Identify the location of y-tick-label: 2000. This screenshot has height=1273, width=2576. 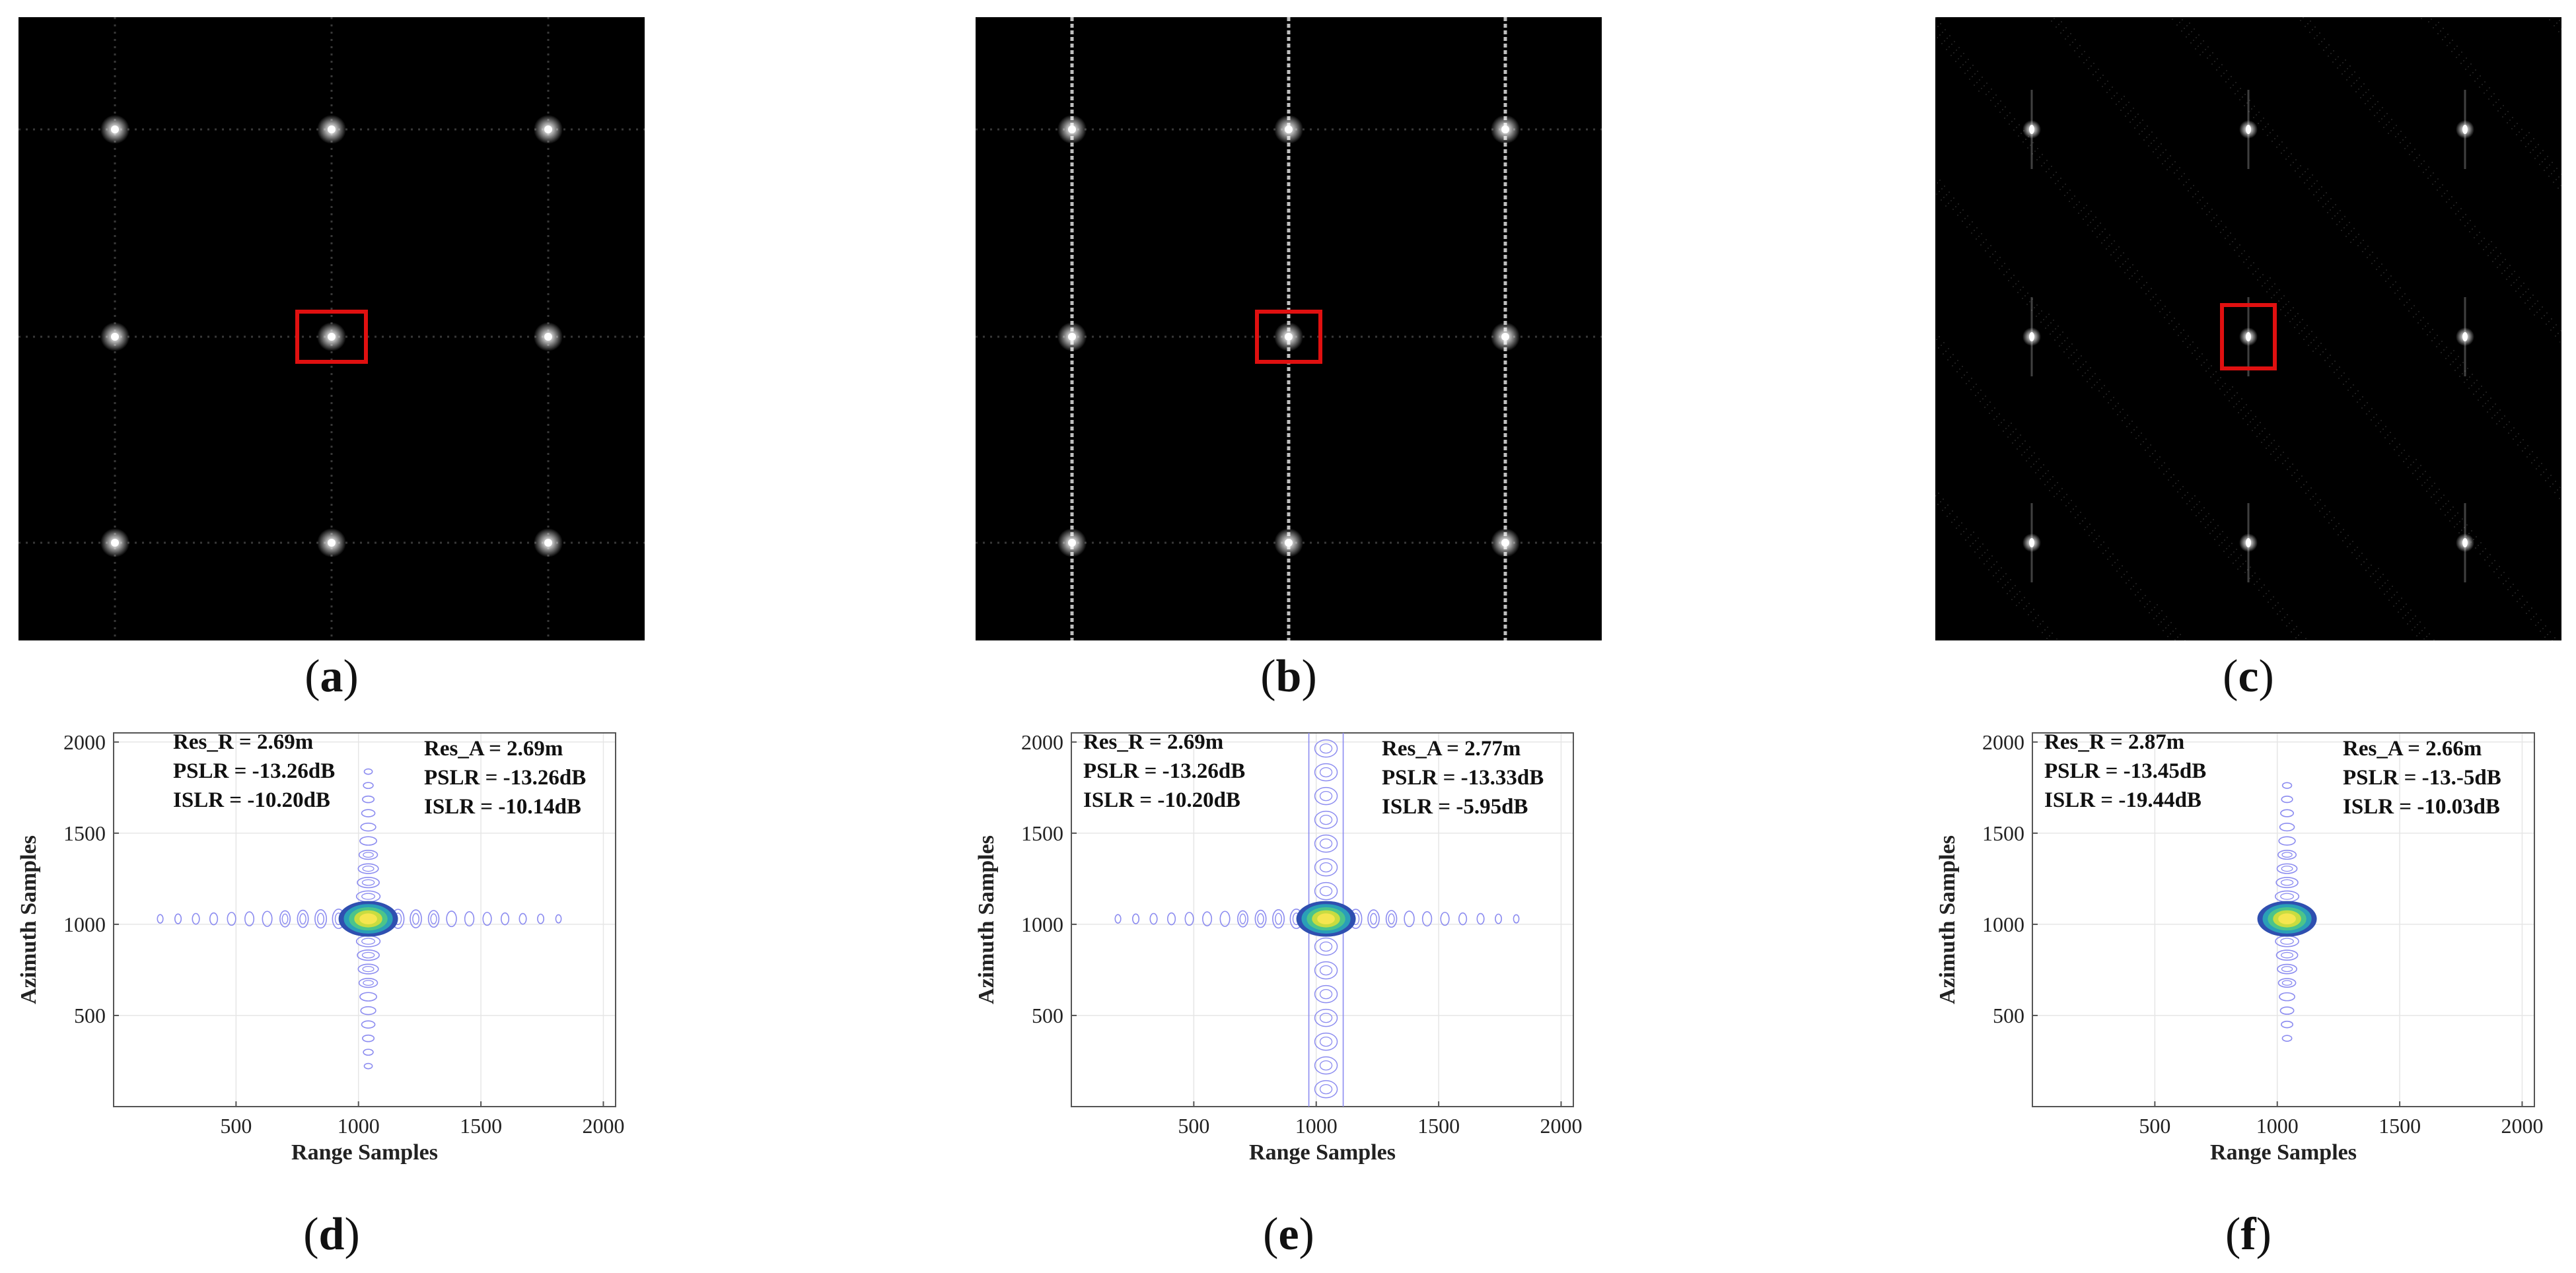
(2003, 742).